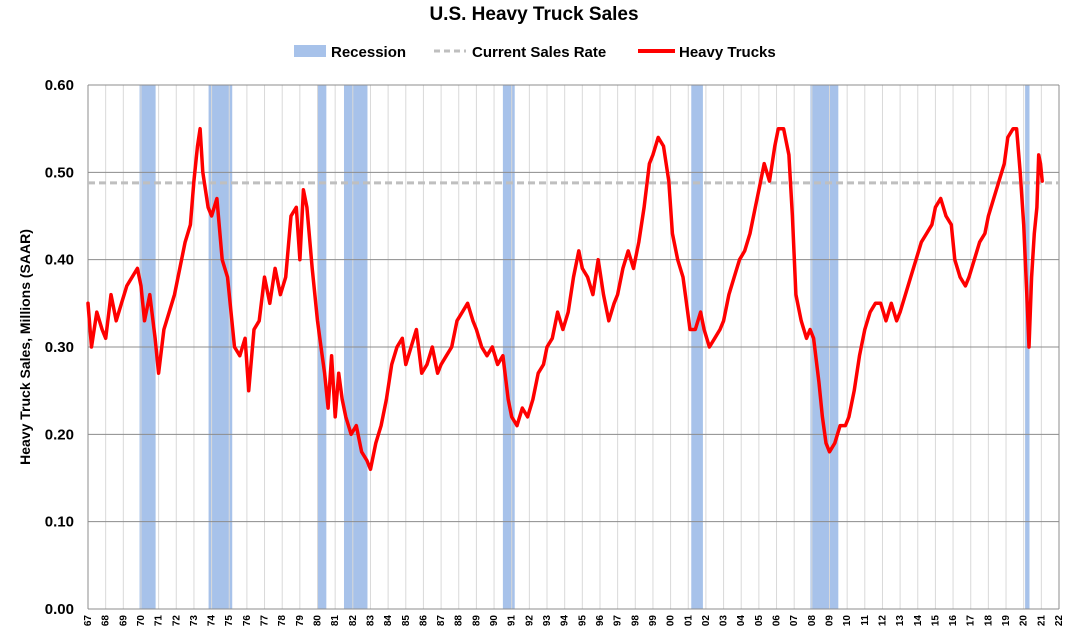 This screenshot has height=630, width=1069. I want to click on x-tick-label-19: 86, so click(423, 621).